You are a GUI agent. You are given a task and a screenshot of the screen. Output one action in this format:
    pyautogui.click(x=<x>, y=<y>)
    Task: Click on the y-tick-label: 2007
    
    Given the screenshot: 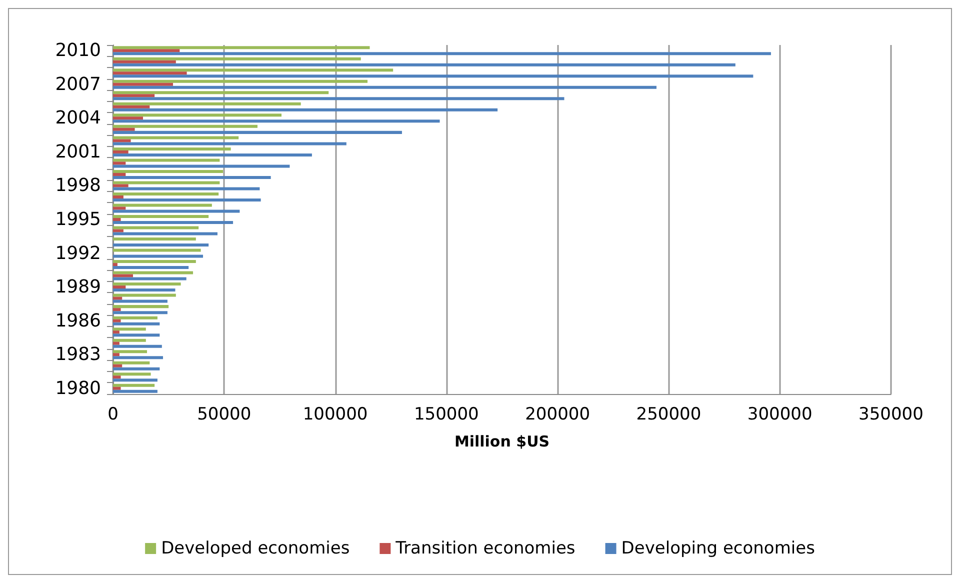 What is the action you would take?
    pyautogui.click(x=78, y=84)
    